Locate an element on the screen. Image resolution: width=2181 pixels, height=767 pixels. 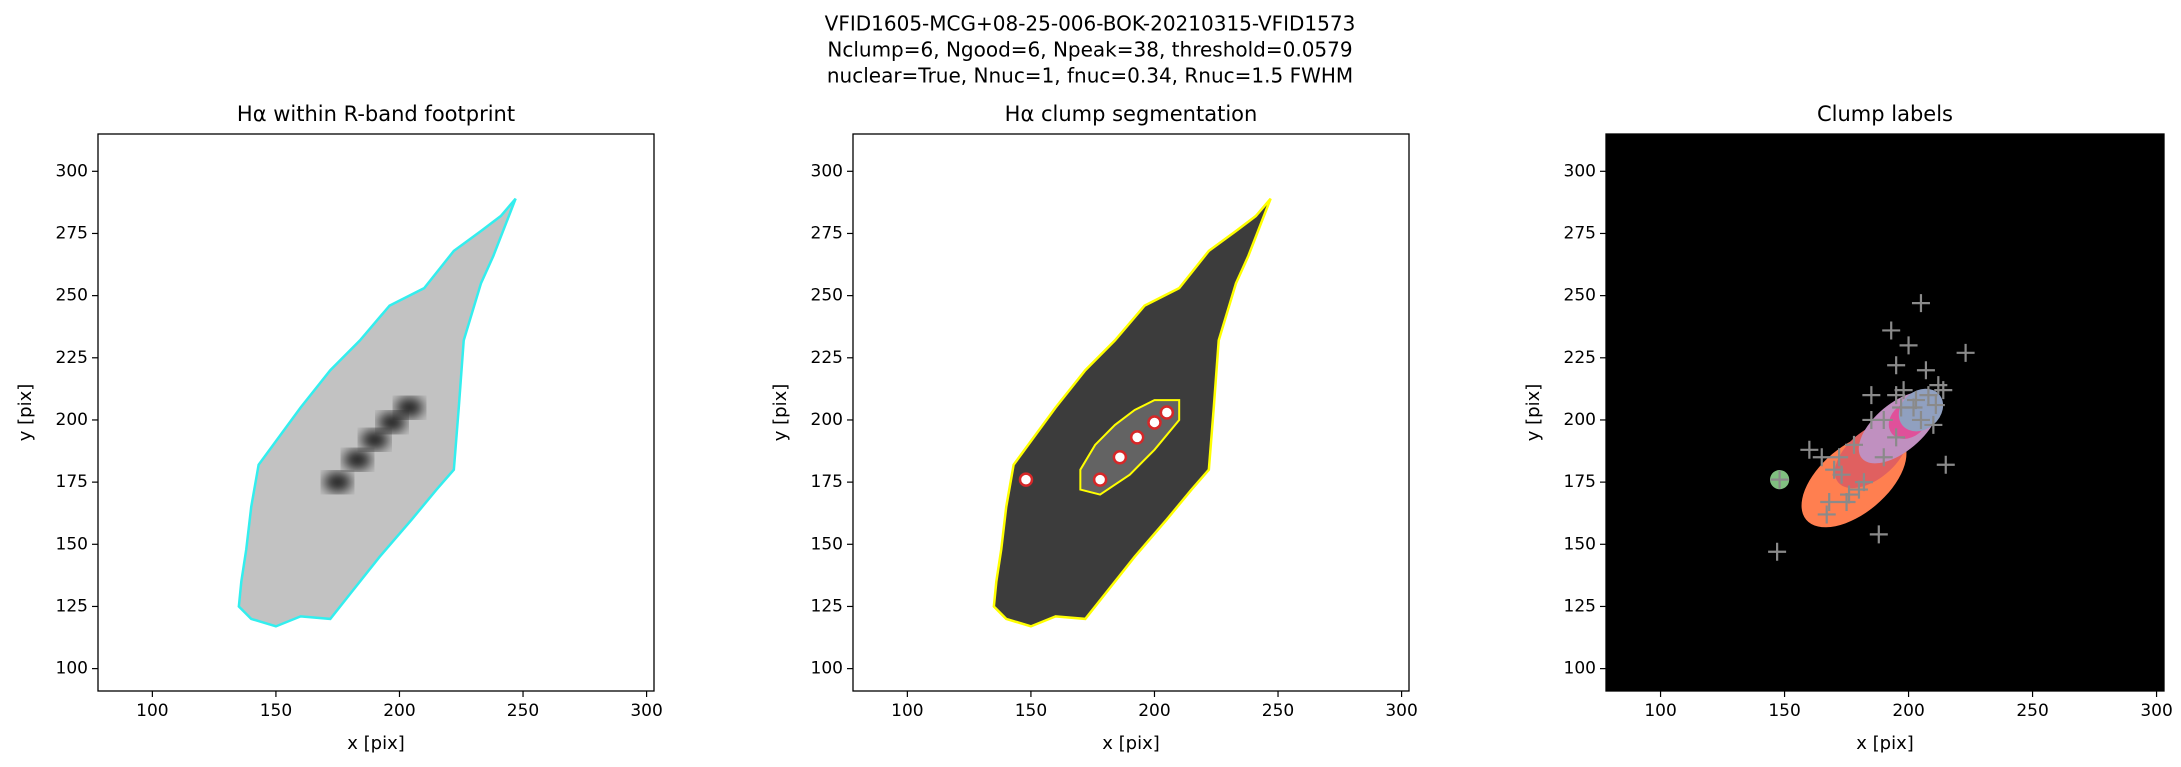
panel-title: Clump labels is located at coordinates (1885, 114).